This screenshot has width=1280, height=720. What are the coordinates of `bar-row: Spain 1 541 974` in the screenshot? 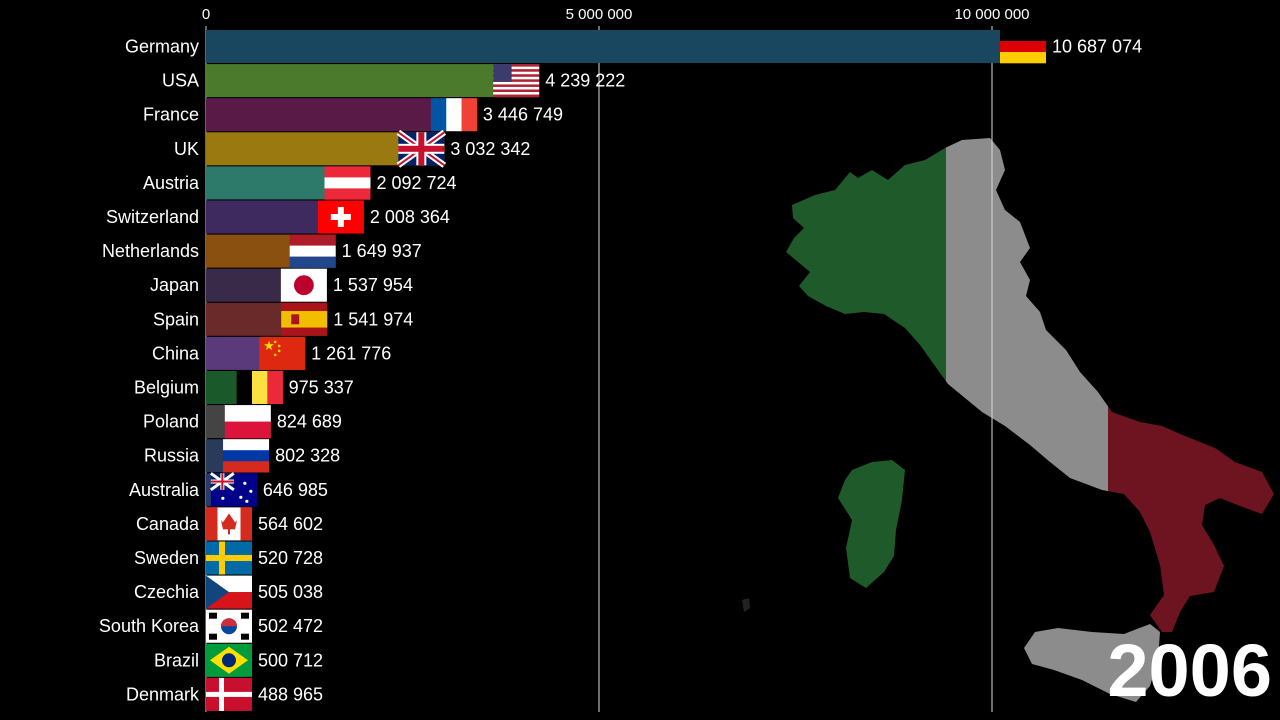 It's located at (283, 319).